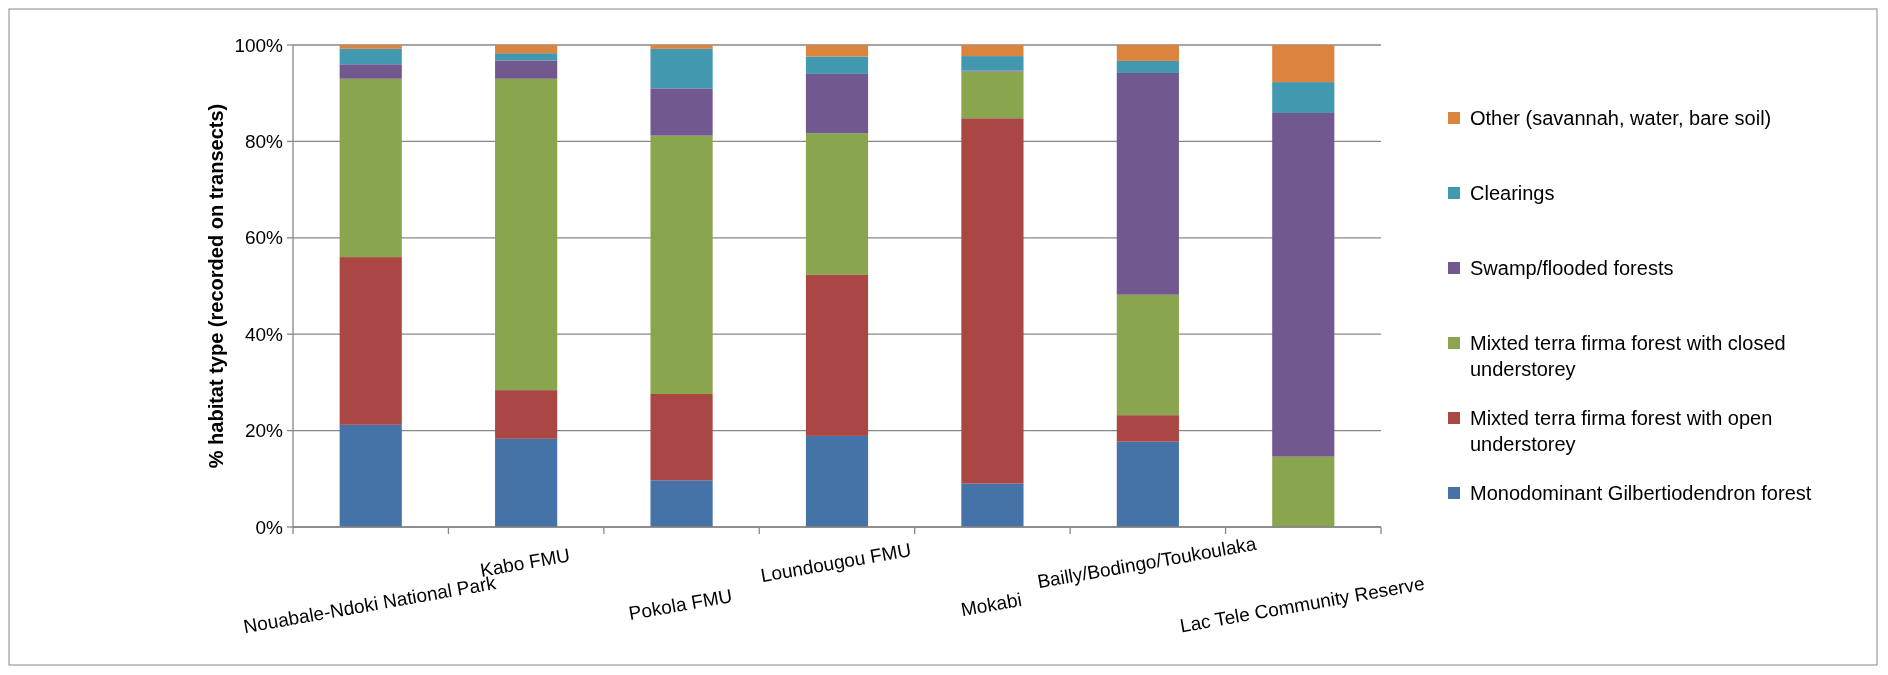  Describe the element at coordinates (269, 527) in the screenshot. I see `y-tick-label: 0%` at that location.